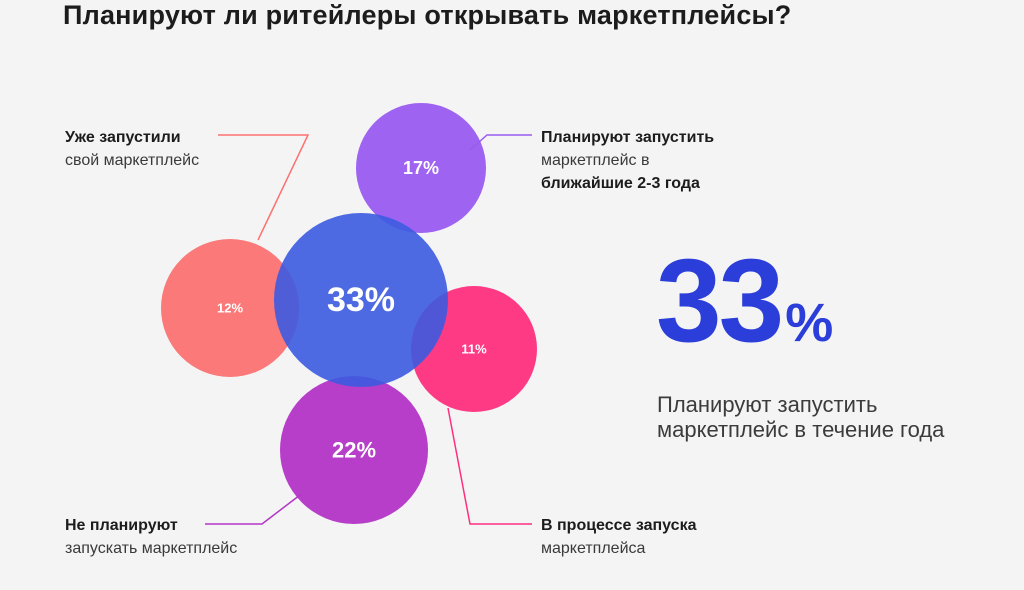  I want to click on bubble-label-plan_2_3yr: 17%, so click(421, 168).